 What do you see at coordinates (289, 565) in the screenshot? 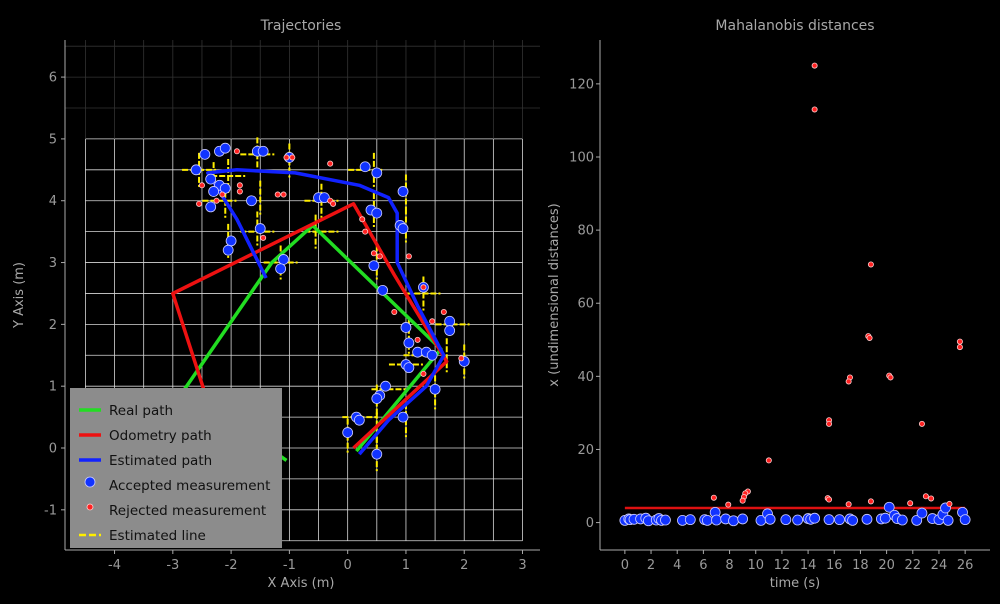
I see `trajectories-x-tick-label: -1` at bounding box center [289, 565].